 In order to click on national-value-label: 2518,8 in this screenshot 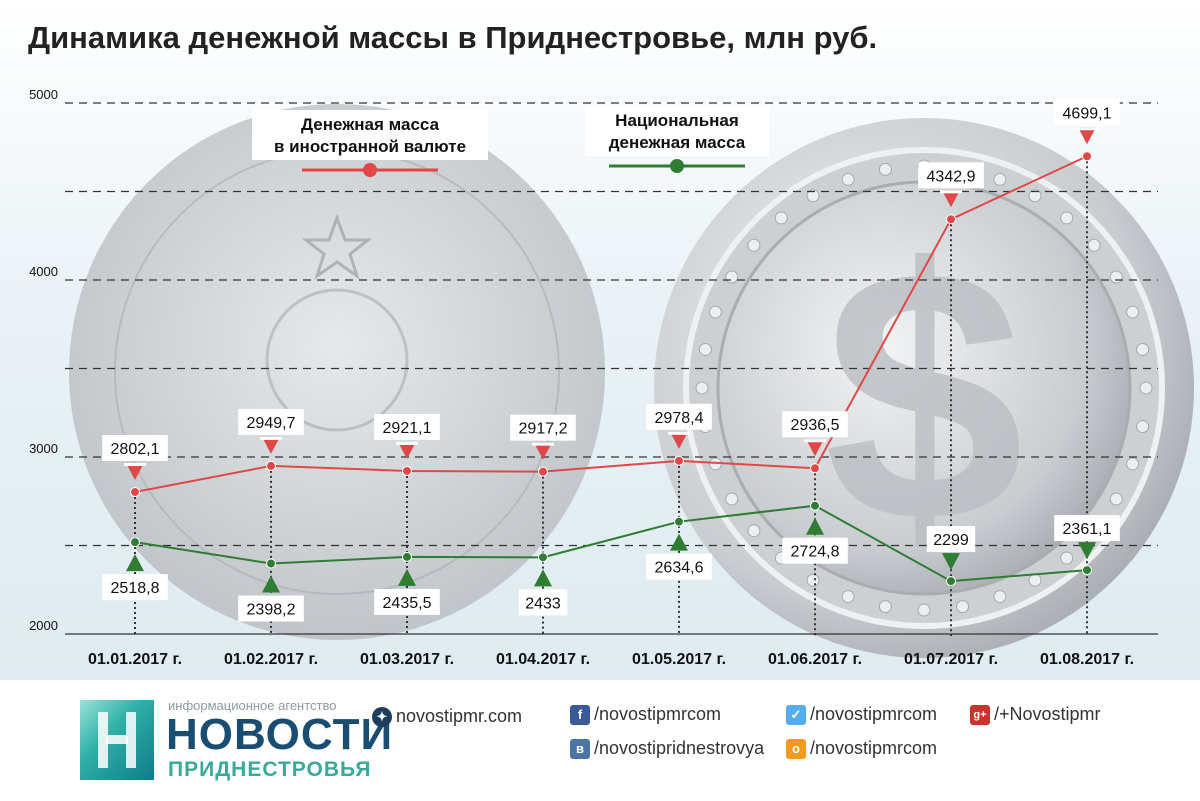, I will do `click(135, 587)`.